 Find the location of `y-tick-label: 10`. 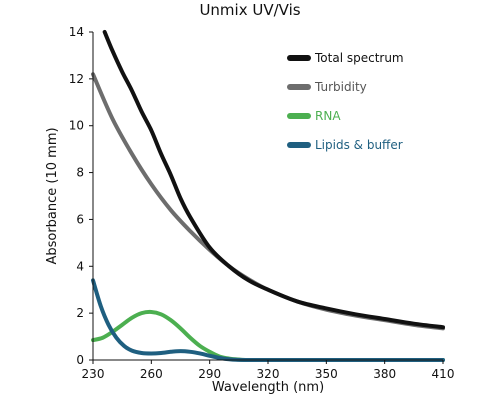

y-tick-label: 10 is located at coordinates (76, 126).